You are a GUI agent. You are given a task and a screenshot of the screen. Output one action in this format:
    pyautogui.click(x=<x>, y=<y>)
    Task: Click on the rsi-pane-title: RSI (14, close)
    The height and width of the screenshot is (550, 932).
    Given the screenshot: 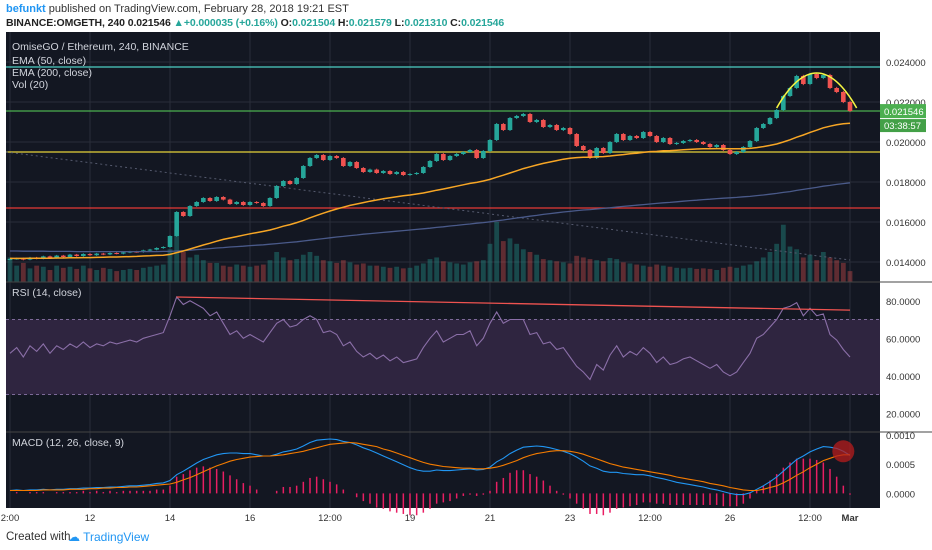 What is the action you would take?
    pyautogui.click(x=46, y=293)
    